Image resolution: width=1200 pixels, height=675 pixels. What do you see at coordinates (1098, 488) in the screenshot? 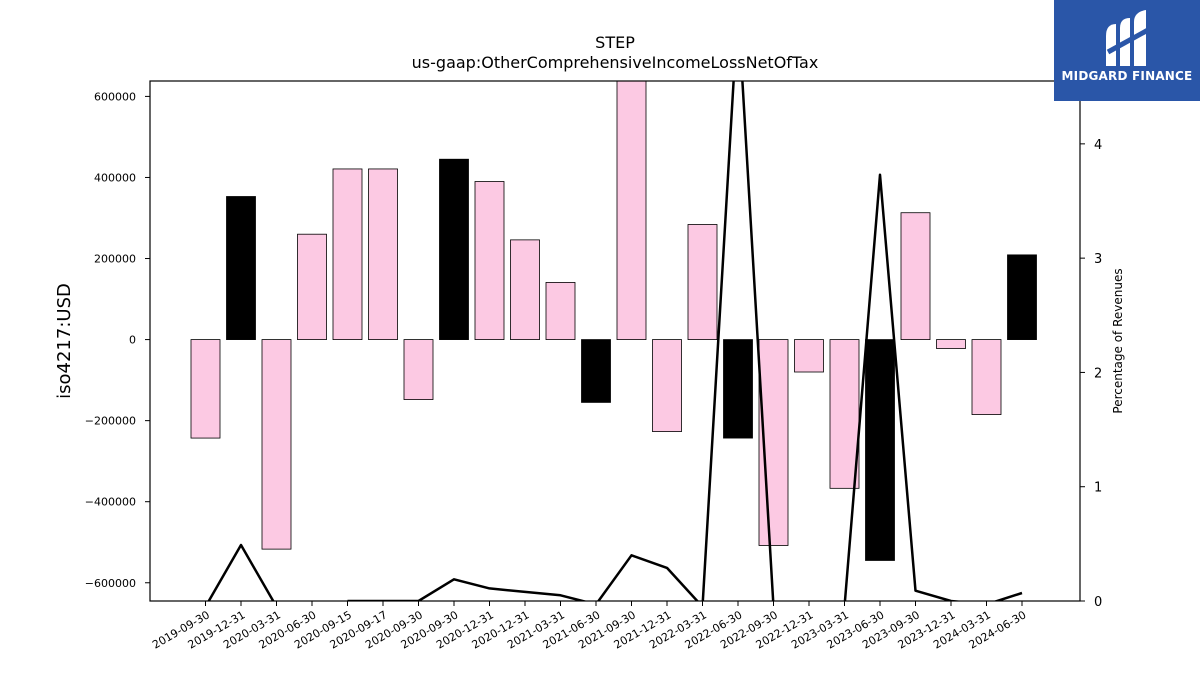
I see `y2-tick-label: 1` at bounding box center [1098, 488].